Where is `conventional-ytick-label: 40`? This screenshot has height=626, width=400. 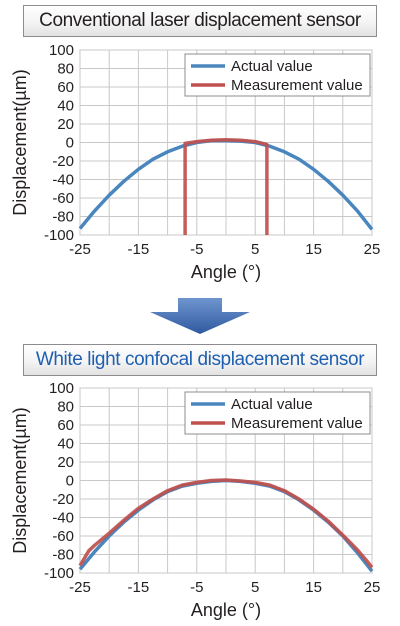 conventional-ytick-label: 40 is located at coordinates (65, 106).